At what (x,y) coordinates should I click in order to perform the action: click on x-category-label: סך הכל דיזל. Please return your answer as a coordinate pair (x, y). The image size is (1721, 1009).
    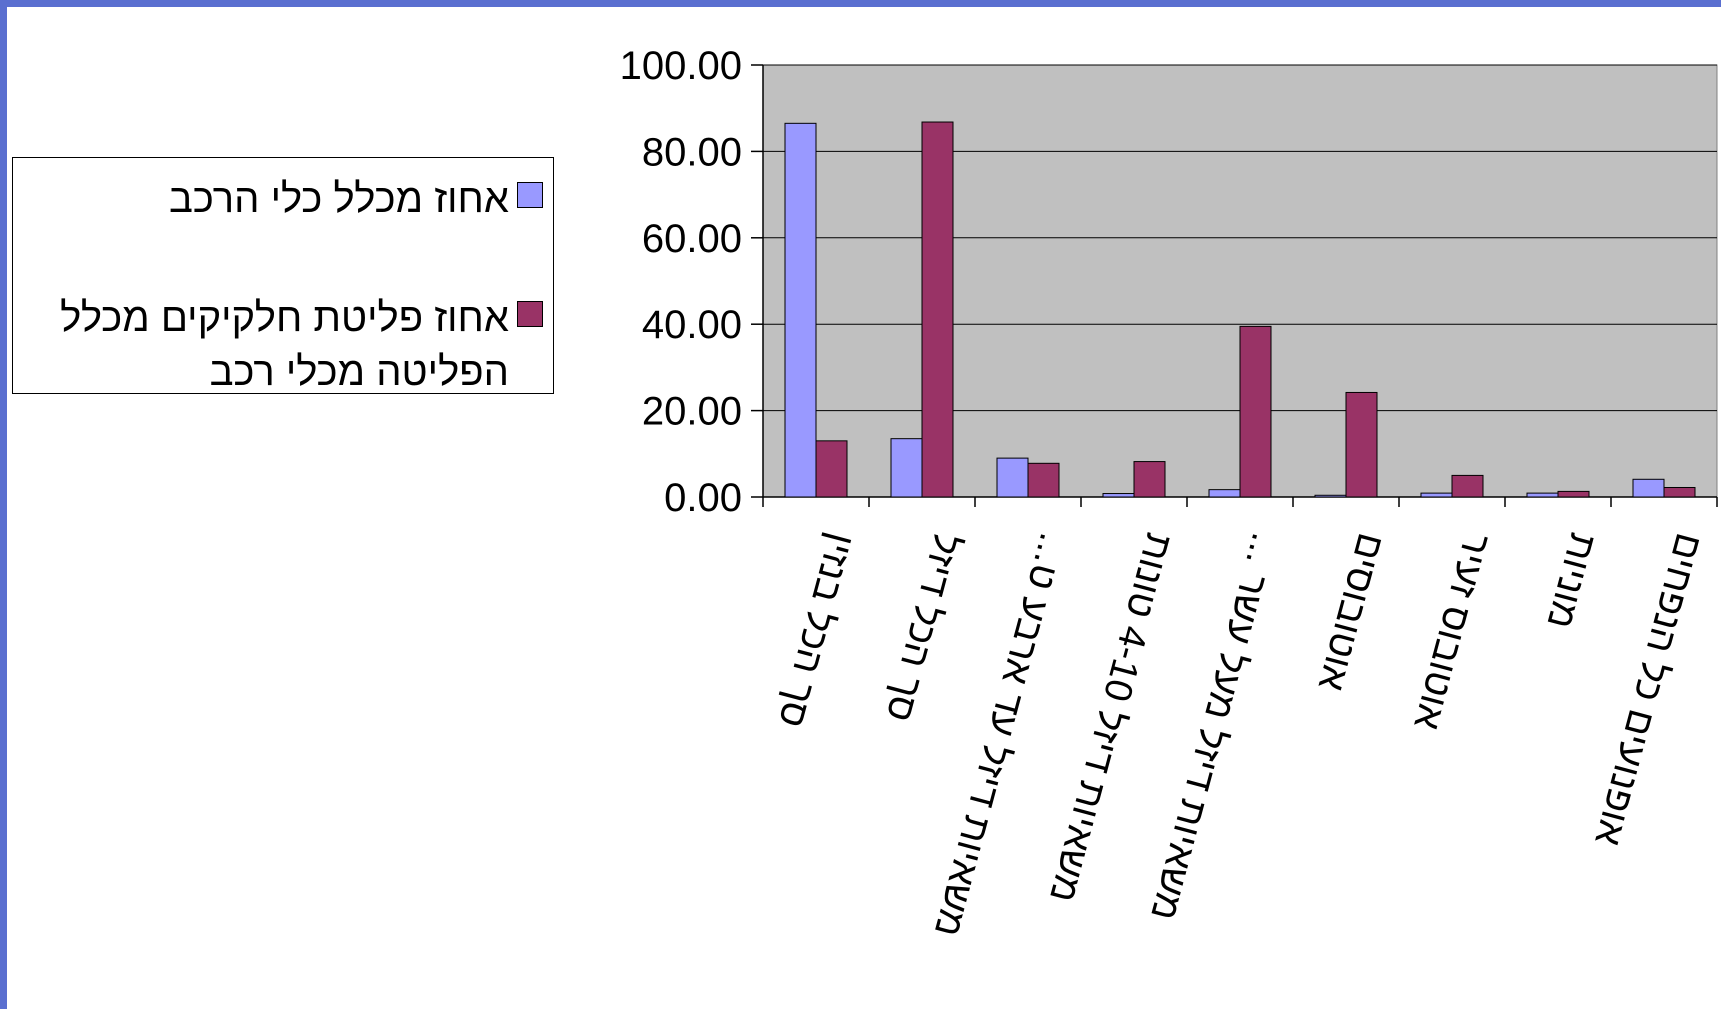
    Looking at the image, I should click on (922, 627).